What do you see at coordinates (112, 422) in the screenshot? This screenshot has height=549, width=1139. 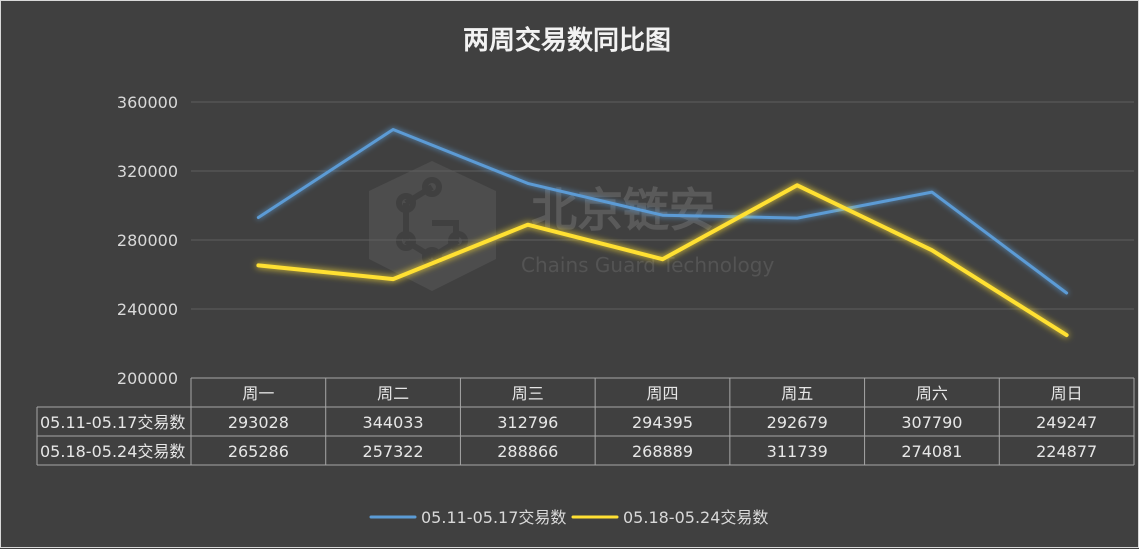 I see `table-series-name: 05.11-05.17交易数` at bounding box center [112, 422].